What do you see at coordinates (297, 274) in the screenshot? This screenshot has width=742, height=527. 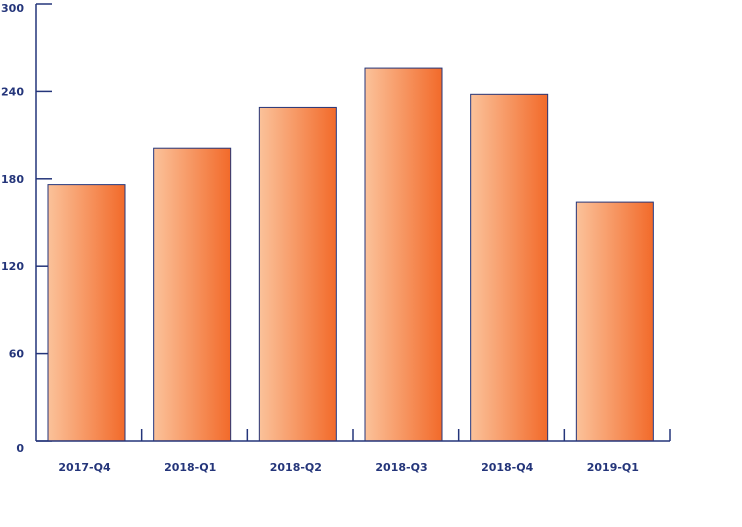 I see `bar-2018-Q2` at bounding box center [297, 274].